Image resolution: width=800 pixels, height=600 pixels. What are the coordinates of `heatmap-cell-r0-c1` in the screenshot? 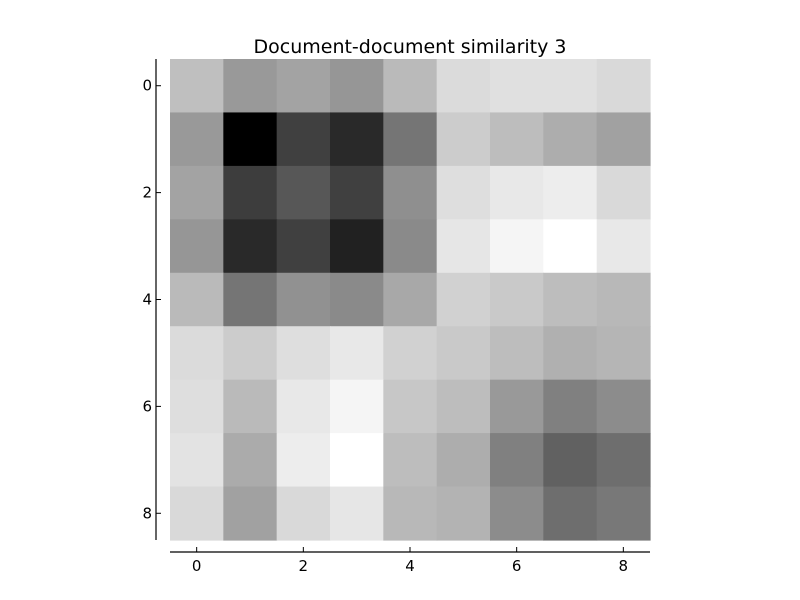 It's located at (250, 86).